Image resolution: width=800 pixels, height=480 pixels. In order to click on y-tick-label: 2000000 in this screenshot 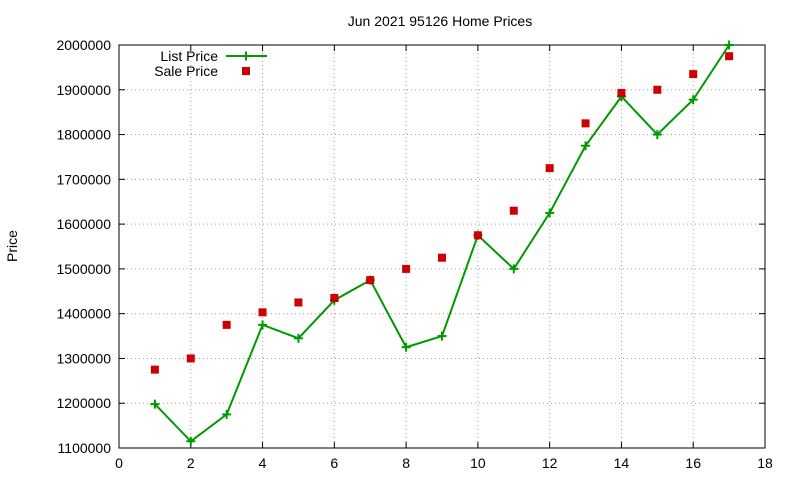, I will do `click(83, 45)`.